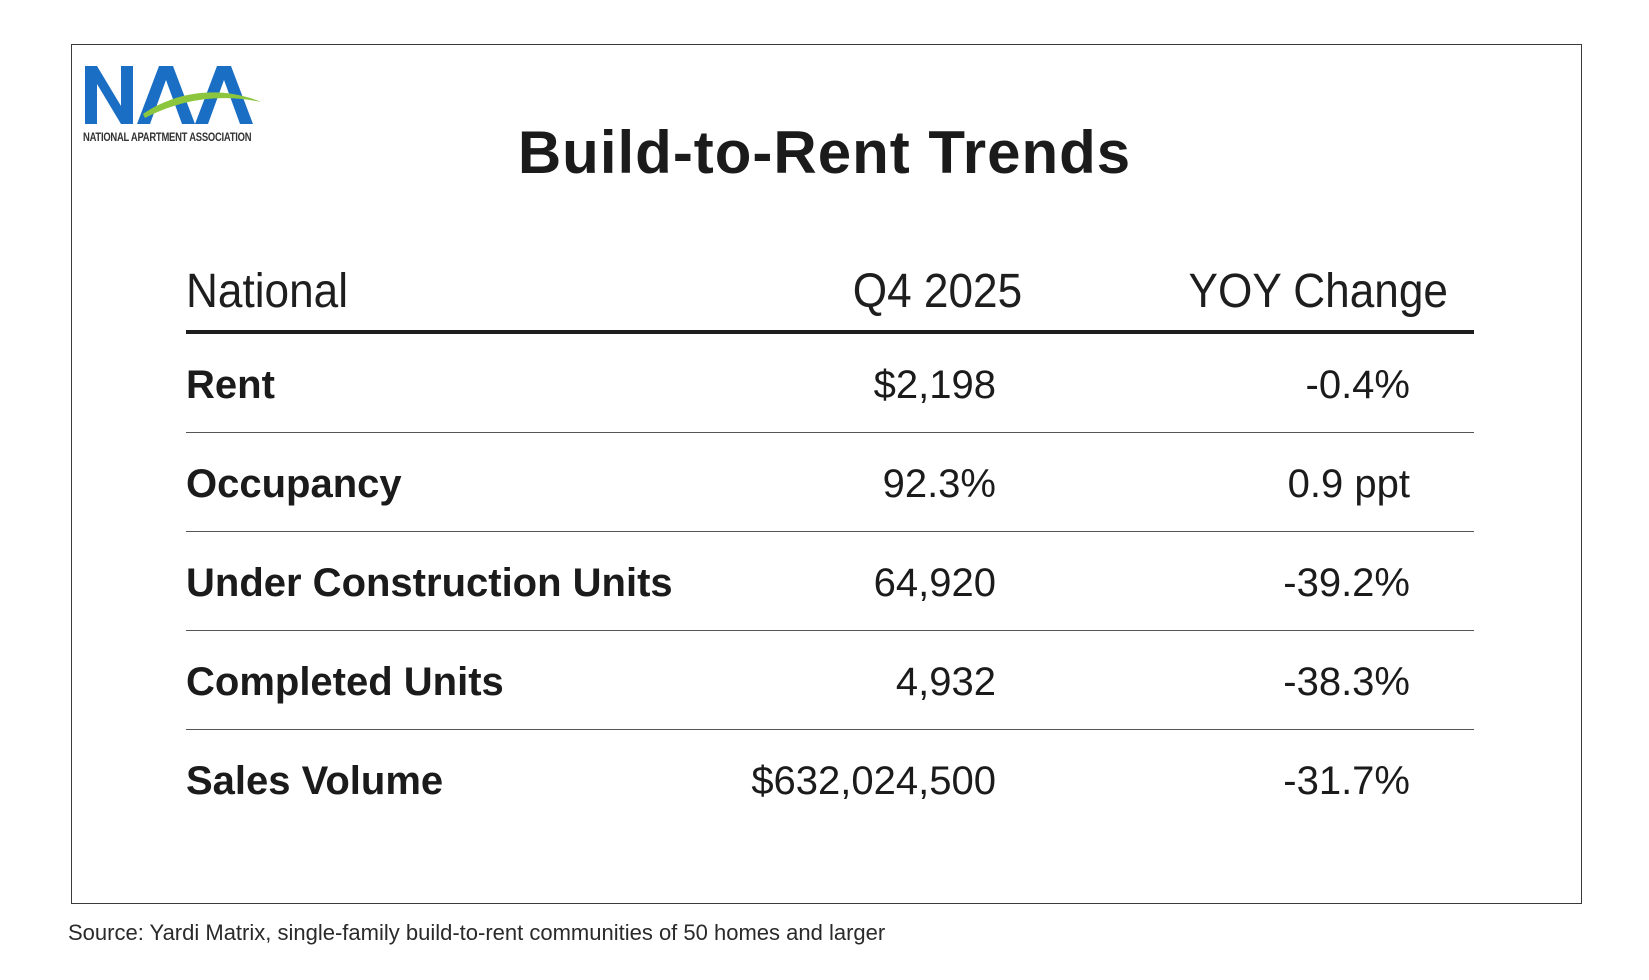 This screenshot has height=980, width=1649. I want to click on yoy-change-value: -38.3%, so click(1346, 682).